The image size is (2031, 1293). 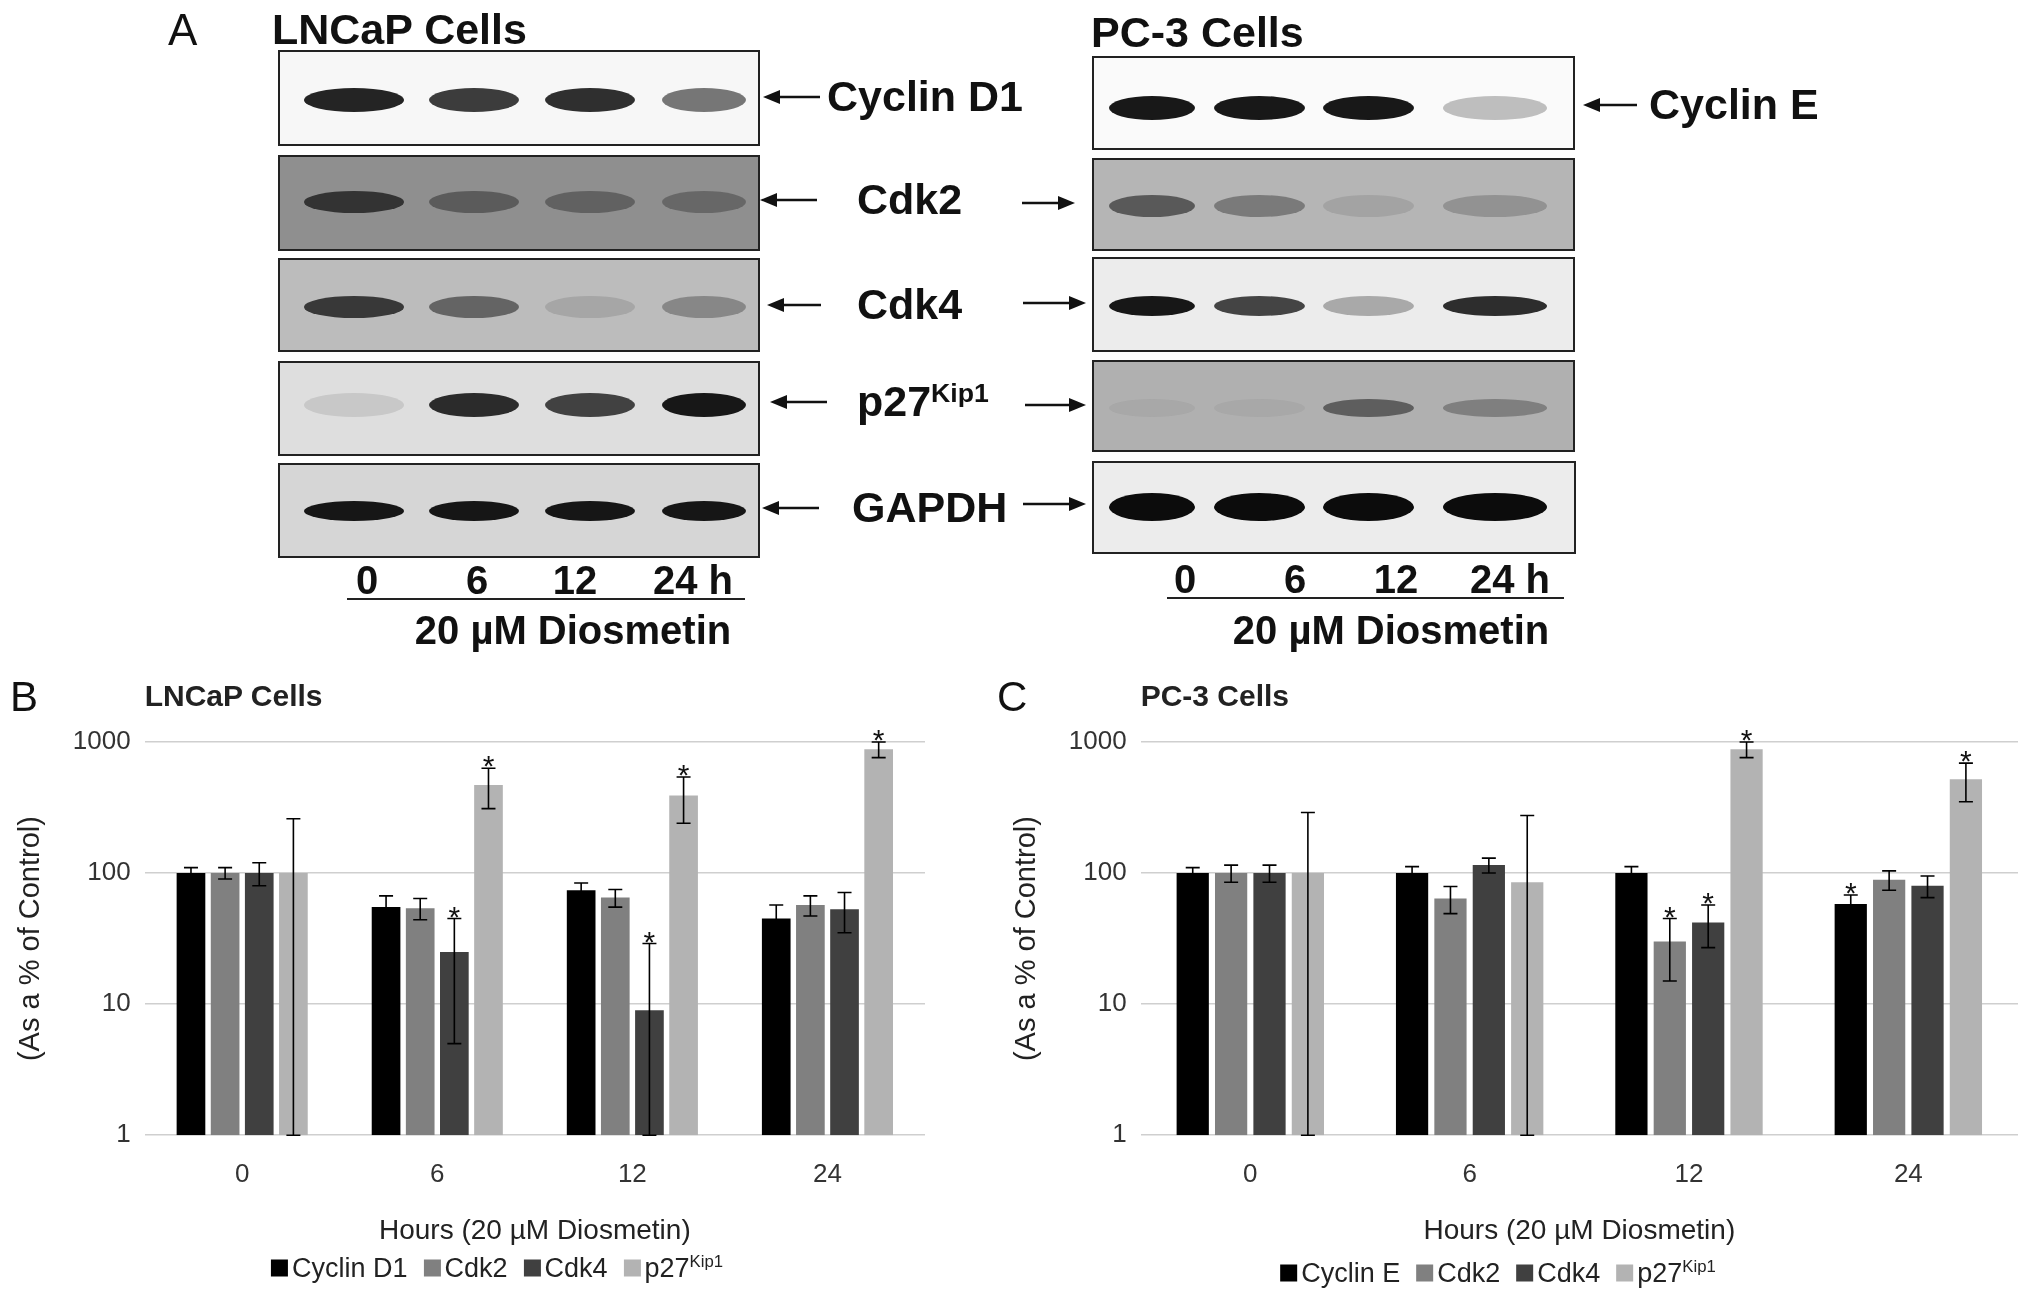 I want to click on text: p27$^{Kip1}$, so click(x=923, y=401).